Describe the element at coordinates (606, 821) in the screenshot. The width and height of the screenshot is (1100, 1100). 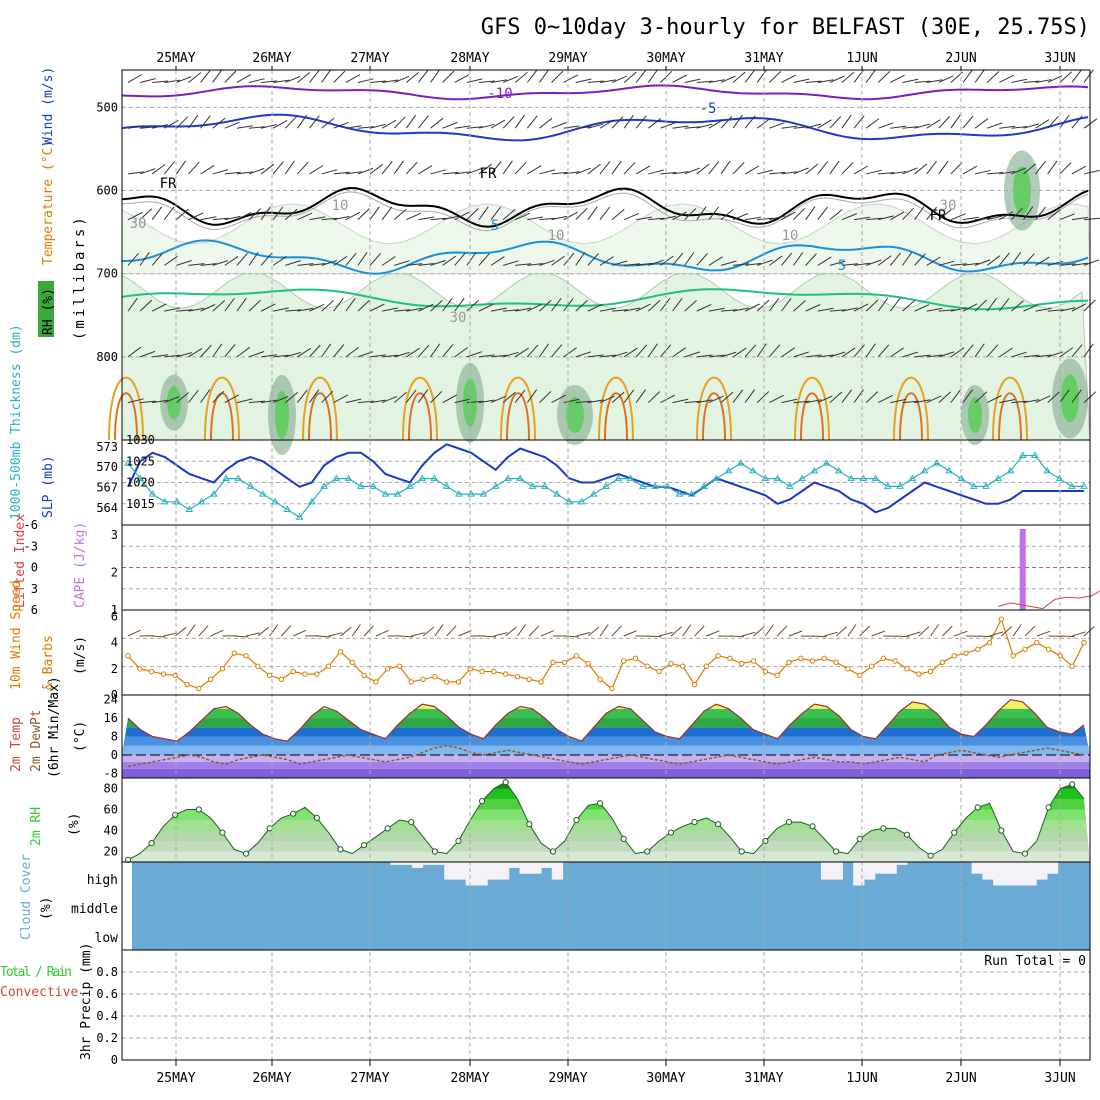
I see `rh2m-line` at that location.